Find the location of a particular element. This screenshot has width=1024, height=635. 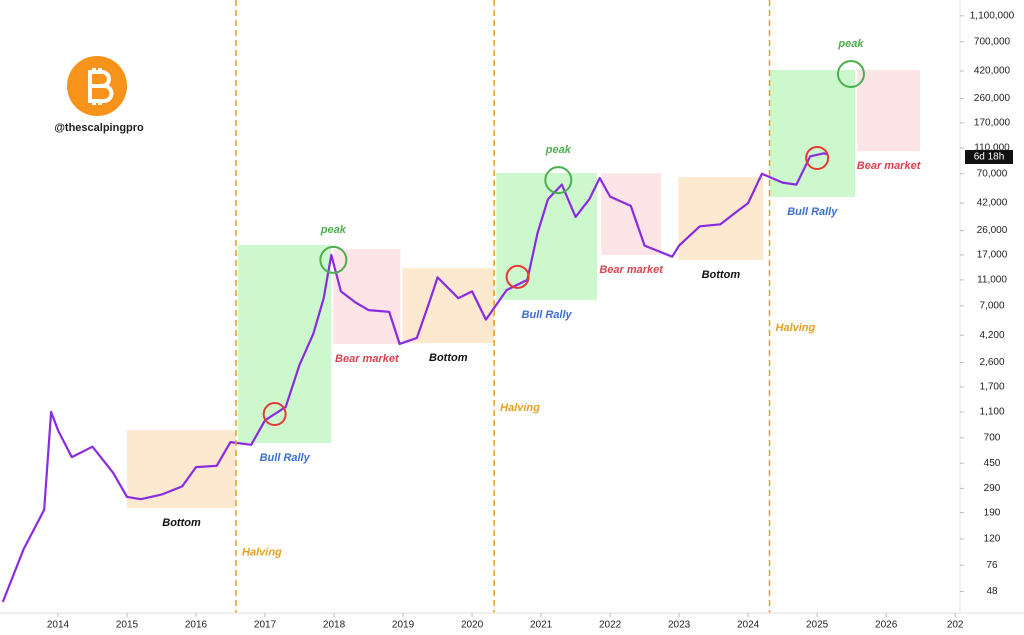

y-tick-label: 48 is located at coordinates (992, 591).